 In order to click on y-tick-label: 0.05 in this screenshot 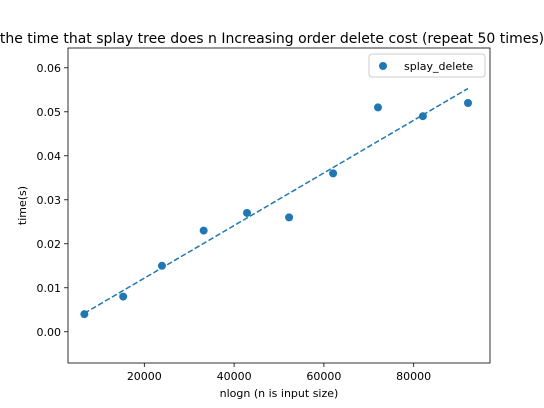, I will do `click(49, 112)`.